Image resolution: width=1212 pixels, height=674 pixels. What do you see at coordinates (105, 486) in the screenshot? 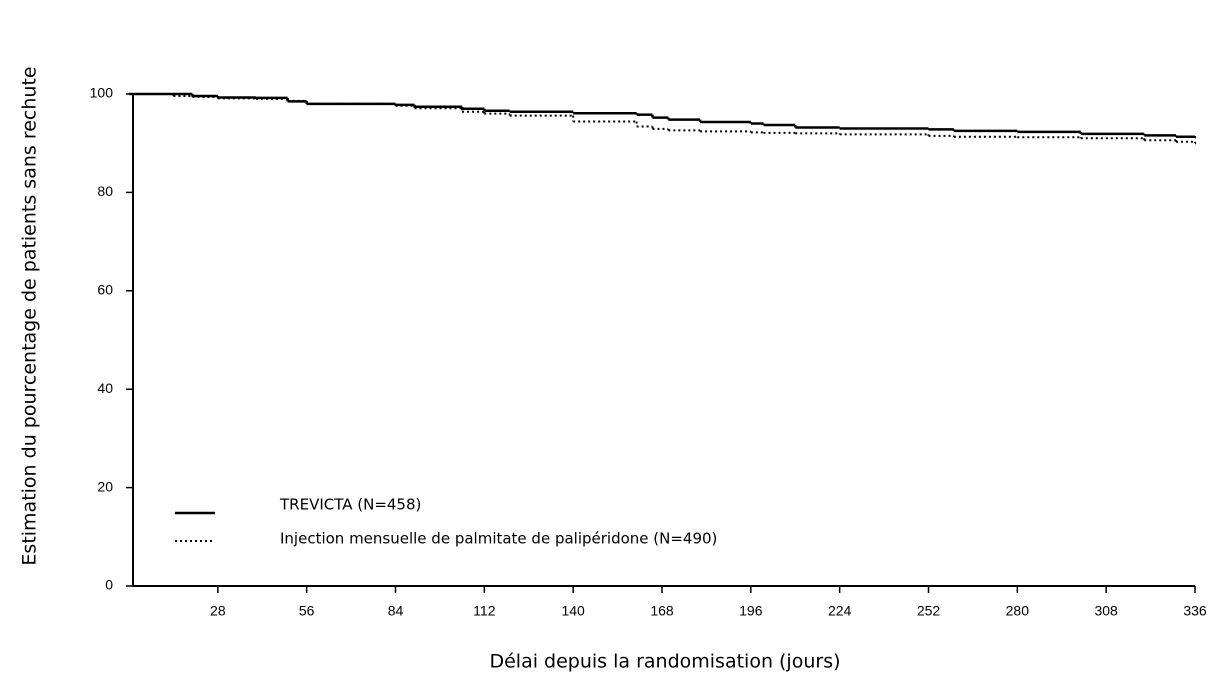
I see `y-tick-label: 20` at bounding box center [105, 486].